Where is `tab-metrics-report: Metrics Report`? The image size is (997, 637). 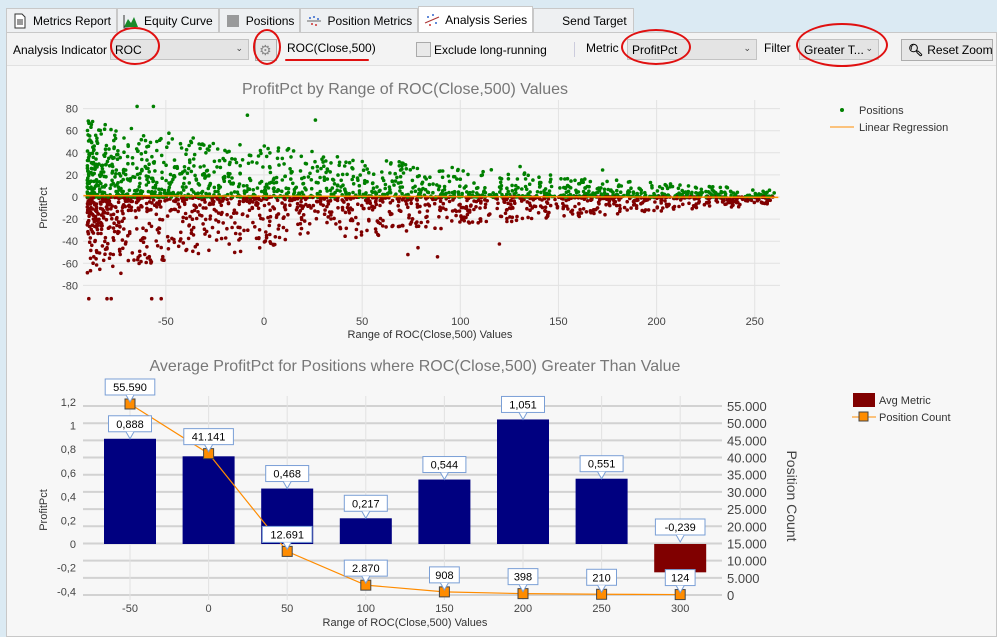 tab-metrics-report: Metrics Report is located at coordinates (62, 20).